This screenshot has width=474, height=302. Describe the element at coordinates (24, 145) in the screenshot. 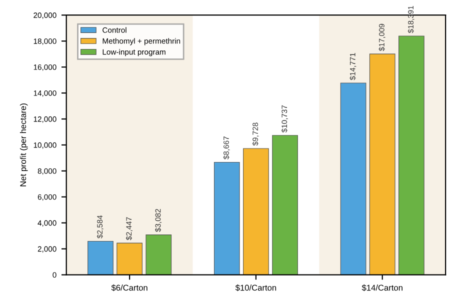

I see `y-axis-title: Net profit (per hectare)` at that location.